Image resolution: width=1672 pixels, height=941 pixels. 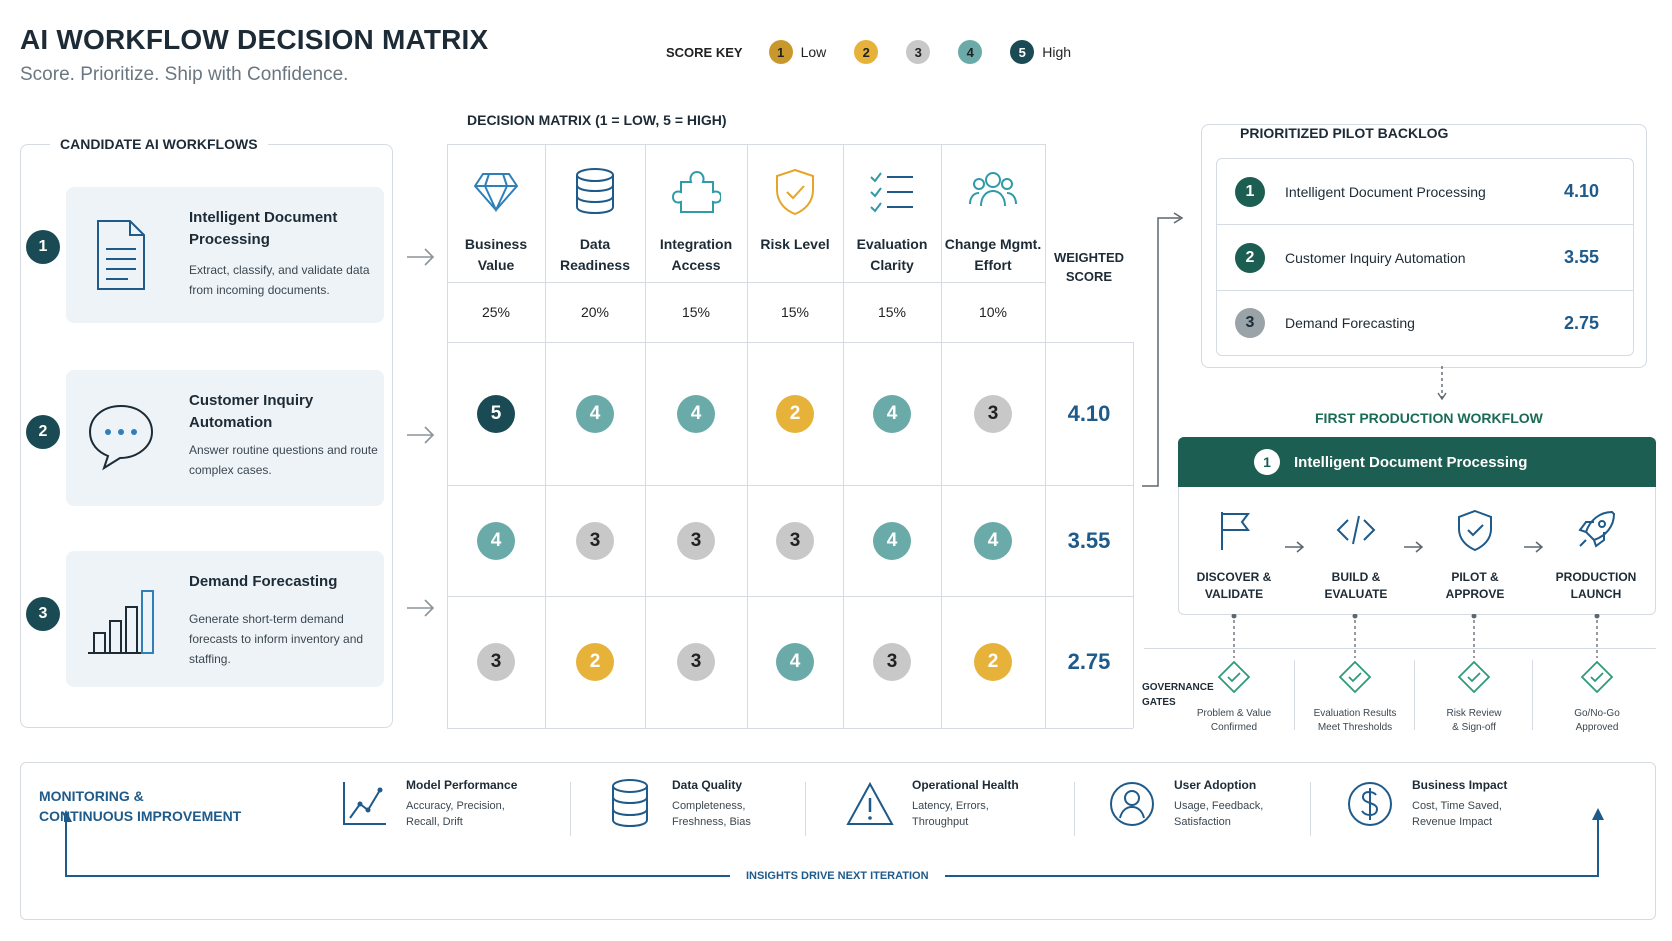 I want to click on governance-gate: Evaluation Results Meet Thresholds, so click(x=1355, y=697).